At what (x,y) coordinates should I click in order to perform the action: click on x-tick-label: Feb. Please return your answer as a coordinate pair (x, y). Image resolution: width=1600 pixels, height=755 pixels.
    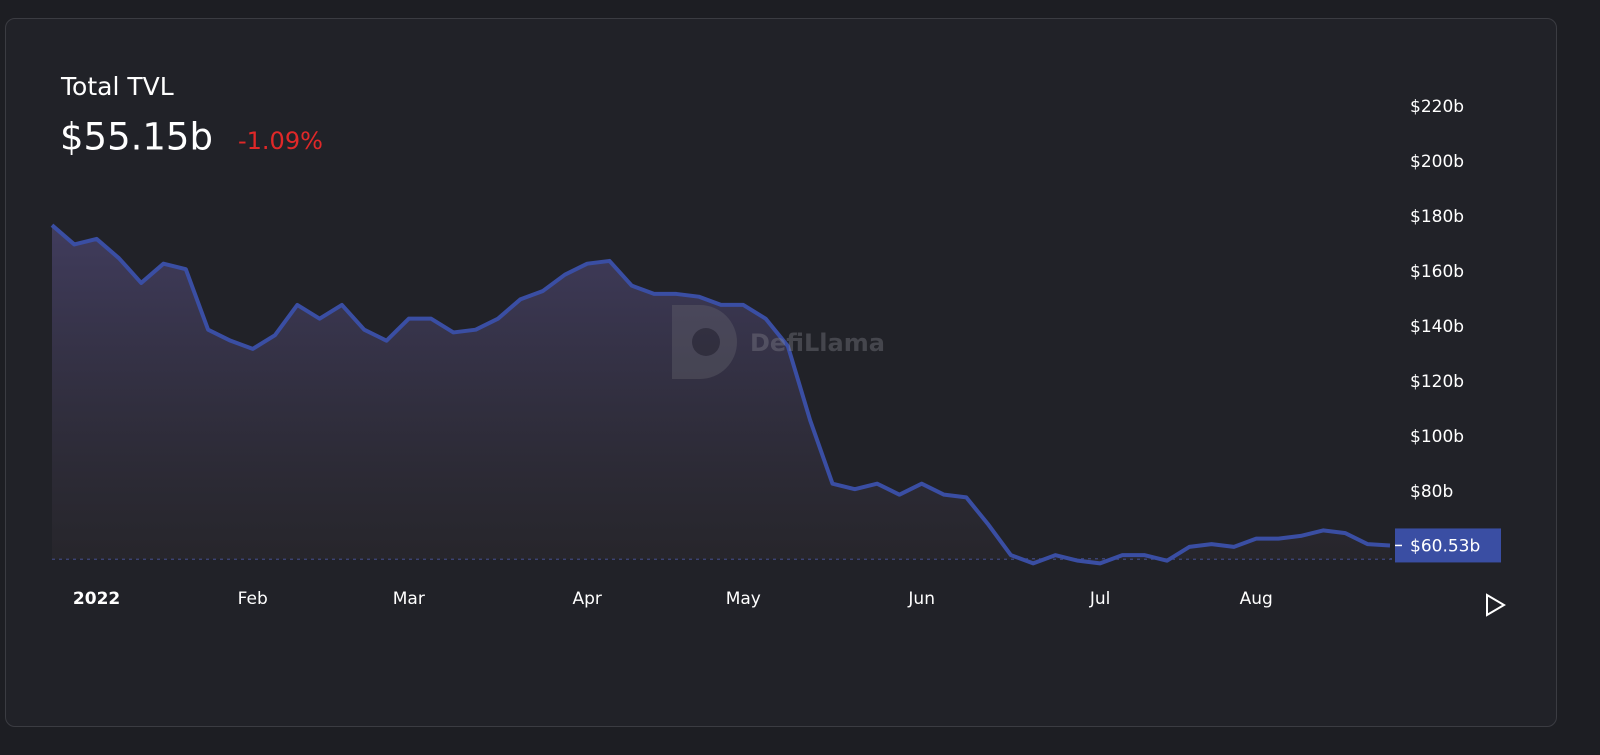
    Looking at the image, I should click on (253, 599).